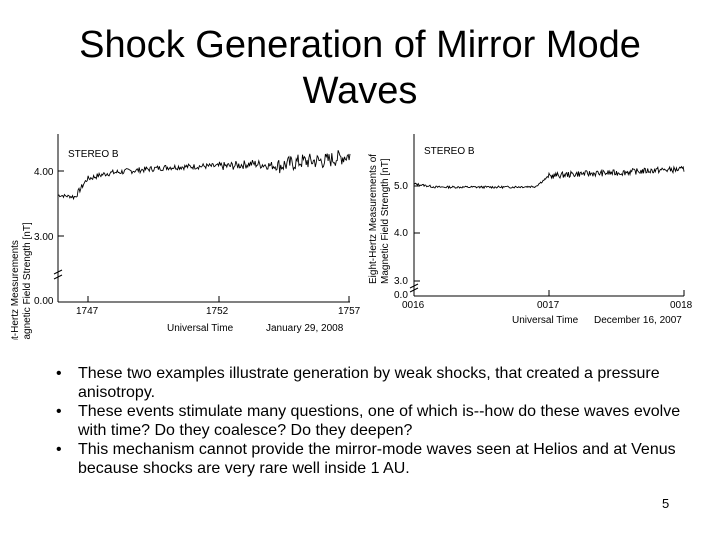 The height and width of the screenshot is (540, 720). Describe the element at coordinates (44, 237) in the screenshot. I see `y-tick-label: 3.00` at that location.